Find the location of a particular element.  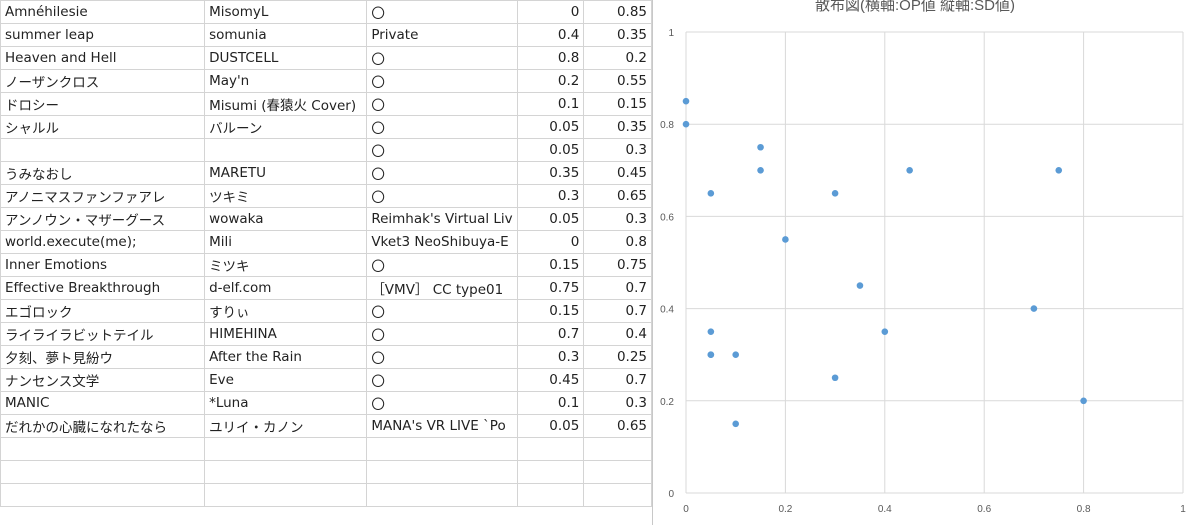

table-cell: すりぃ is located at coordinates (286, 311).